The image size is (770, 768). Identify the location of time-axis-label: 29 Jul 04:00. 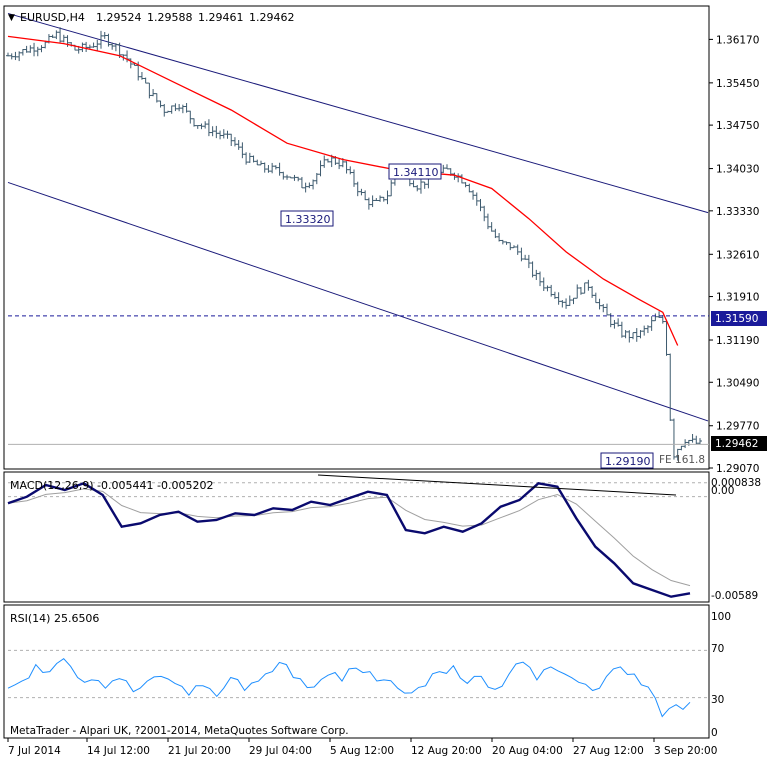
(280, 751).